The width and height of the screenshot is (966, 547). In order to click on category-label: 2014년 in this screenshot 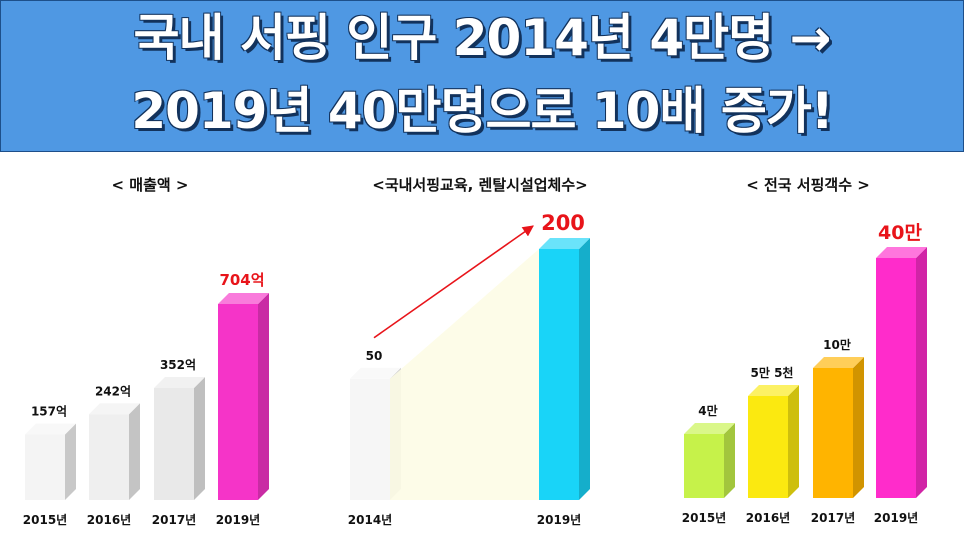, I will do `click(370, 520)`.